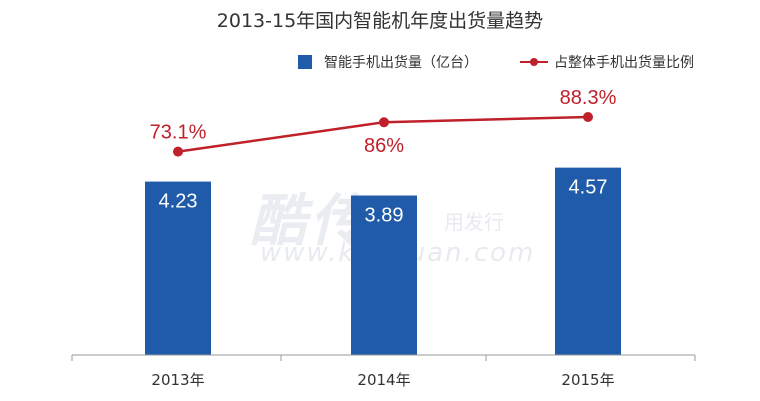 The image size is (760, 401). Describe the element at coordinates (380, 21) in the screenshot. I see `chart-title: 2013-15年国内智能机年度出货量趋势` at that location.